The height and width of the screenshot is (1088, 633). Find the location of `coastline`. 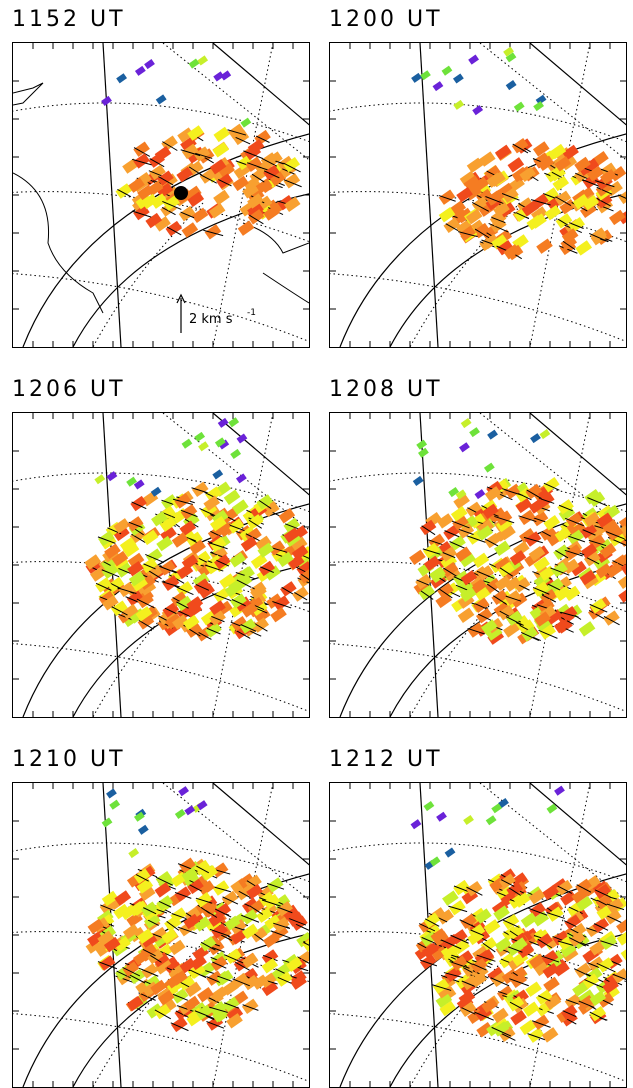

coastline is located at coordinates (58, 198).